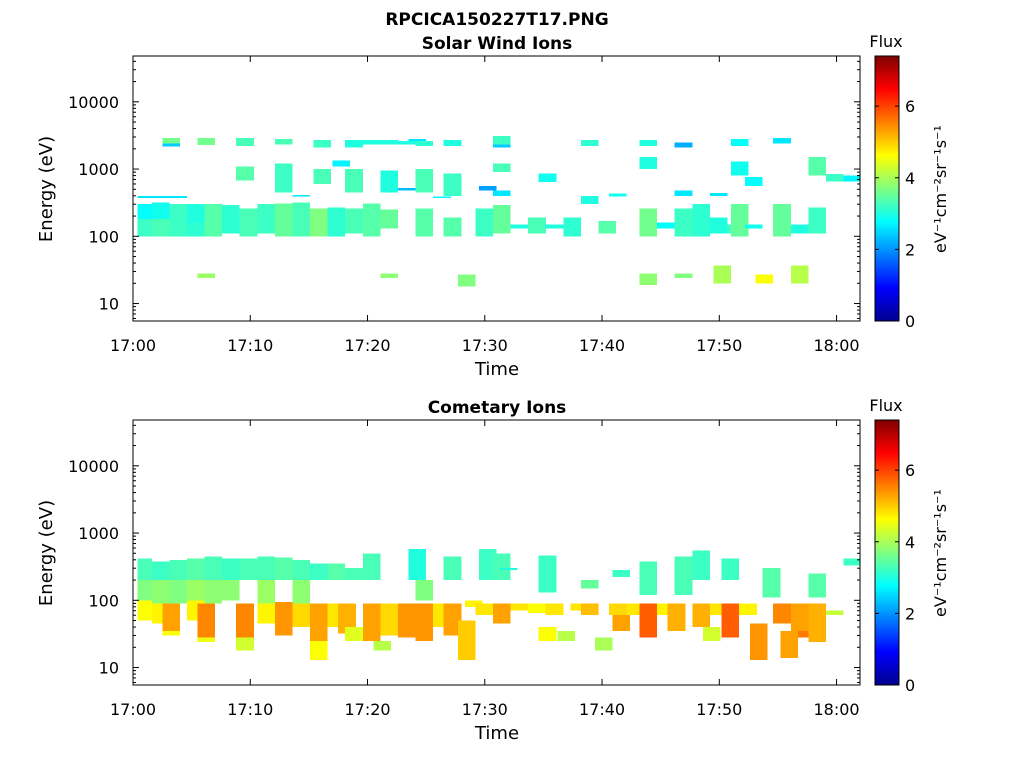 The image size is (1024, 772). Describe the element at coordinates (498, 211) in the screenshot. I see `heatmap-cells` at that location.